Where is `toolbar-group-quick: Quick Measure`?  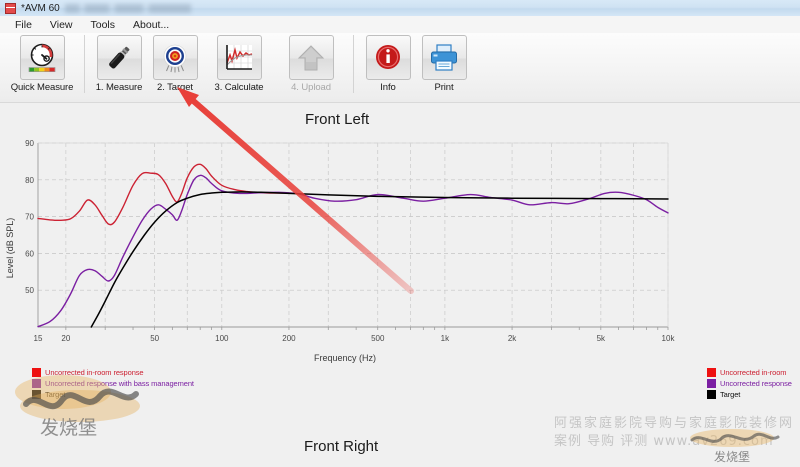 toolbar-group-quick: Quick Measure is located at coordinates (42, 67).